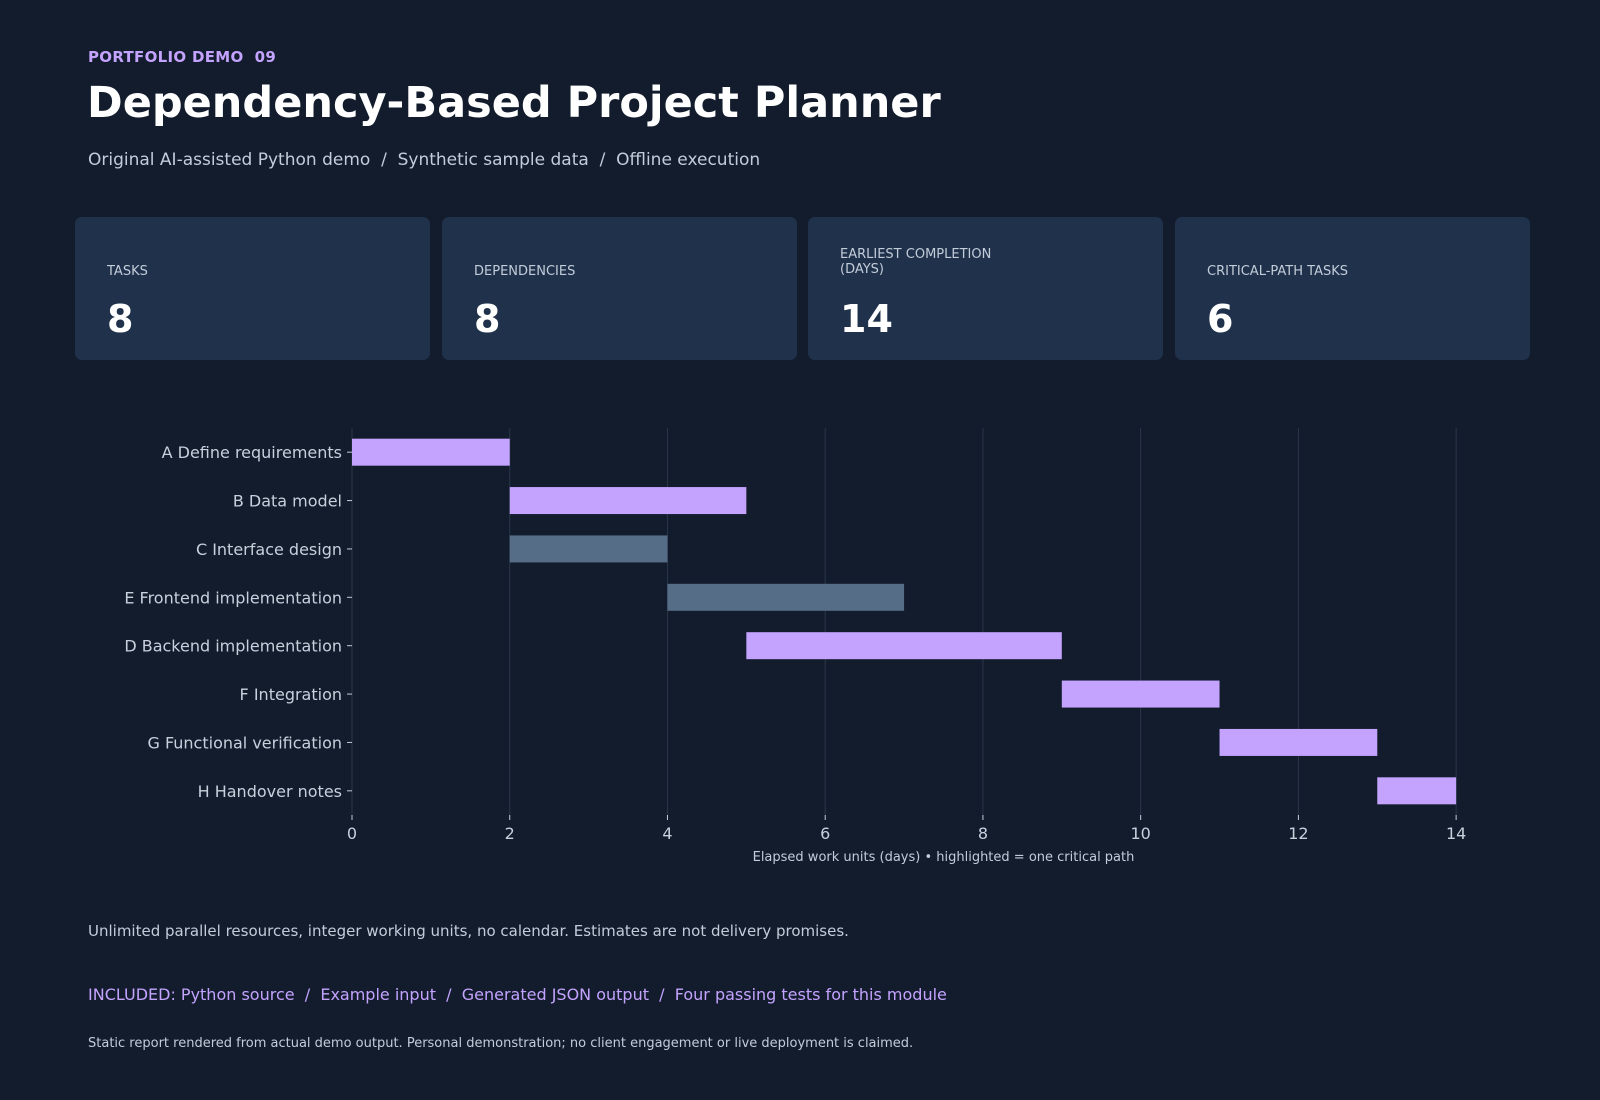 This screenshot has height=1100, width=1600. I want to click on stat-card-label: CRITICAL-PATH TASKS, so click(1277, 271).